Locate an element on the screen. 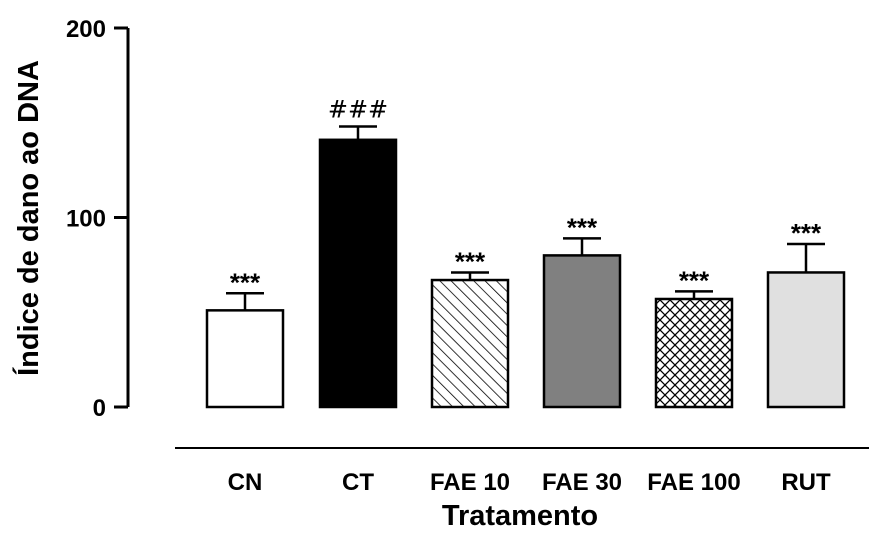 The image size is (869, 535). y-ticks: 0 100 200 is located at coordinates (97, 219).